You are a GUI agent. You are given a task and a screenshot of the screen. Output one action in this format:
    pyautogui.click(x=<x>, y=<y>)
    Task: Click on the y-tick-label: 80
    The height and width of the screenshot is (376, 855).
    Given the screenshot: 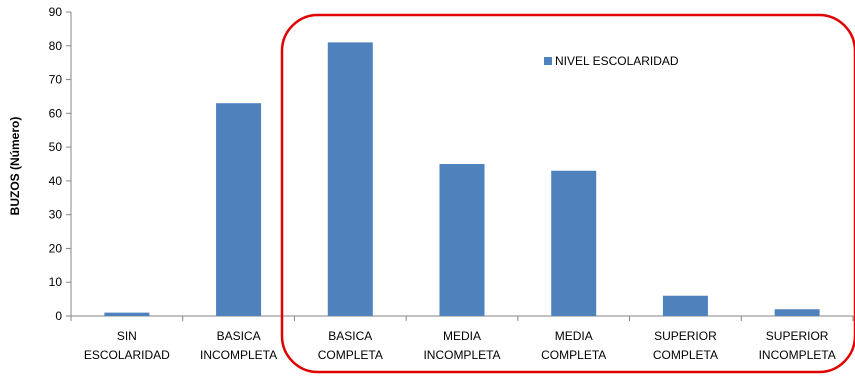 What is the action you would take?
    pyautogui.click(x=56, y=46)
    